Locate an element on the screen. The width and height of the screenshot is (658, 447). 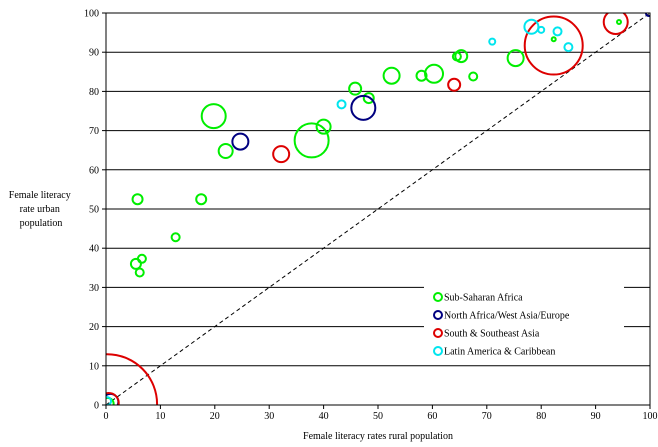
x-tick-label-30: 30 is located at coordinates (269, 416).